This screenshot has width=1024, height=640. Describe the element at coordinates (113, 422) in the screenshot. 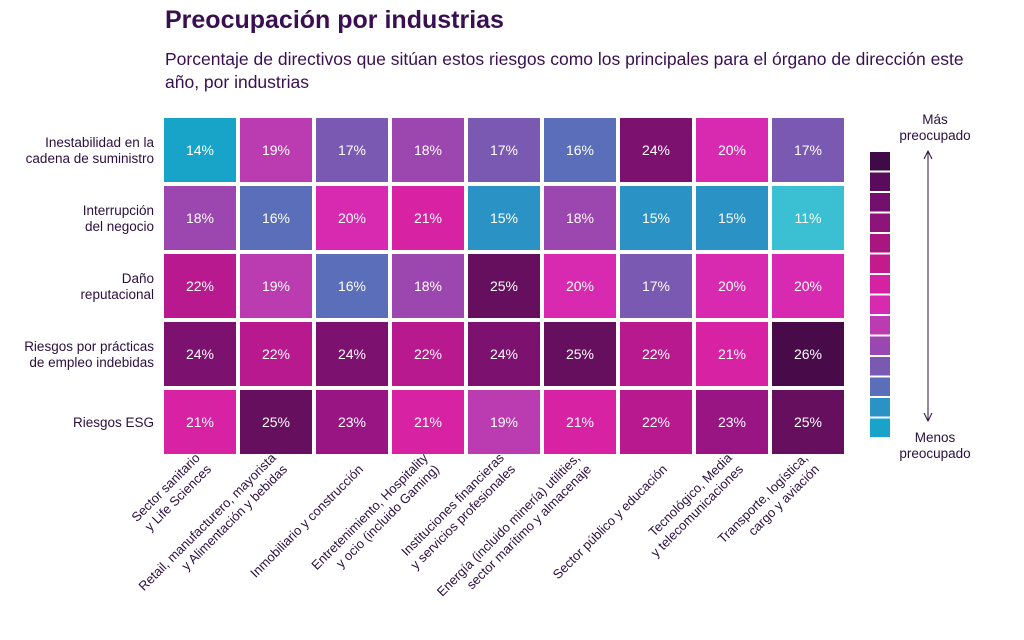

I see `row-label-line: Riesgos ESG` at that location.